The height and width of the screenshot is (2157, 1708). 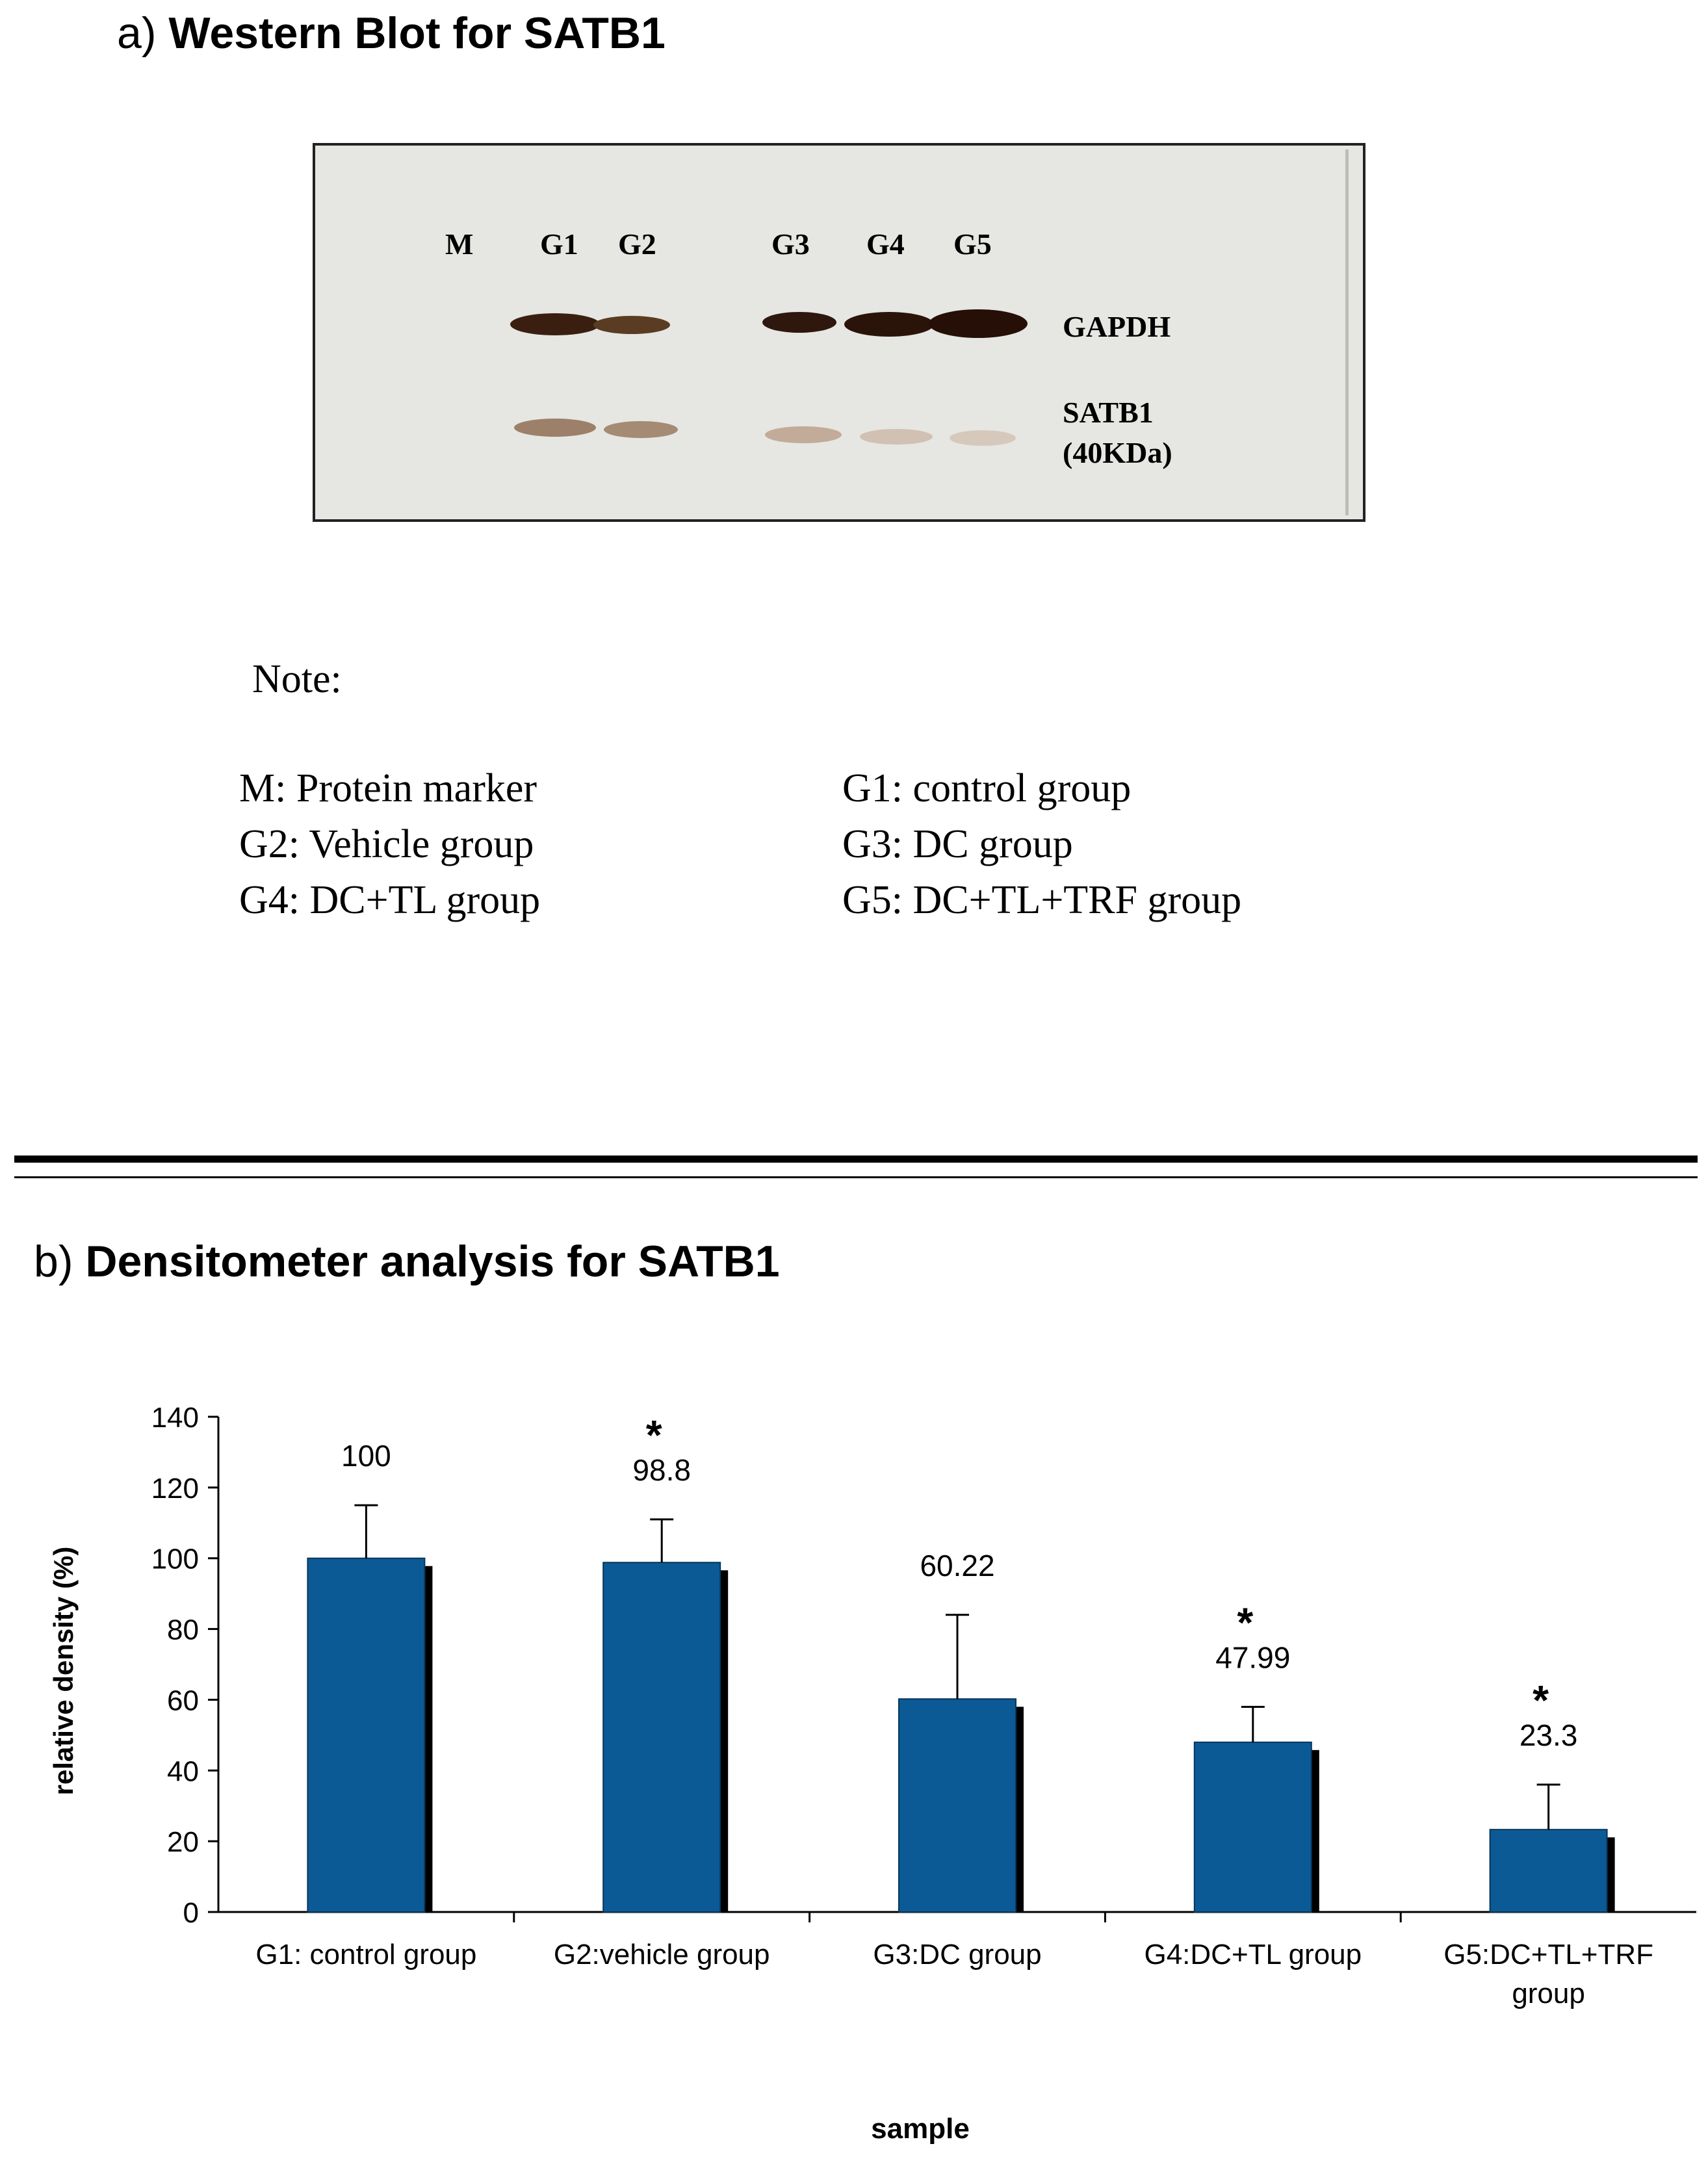 I want to click on divider-thin, so click(x=856, y=1177).